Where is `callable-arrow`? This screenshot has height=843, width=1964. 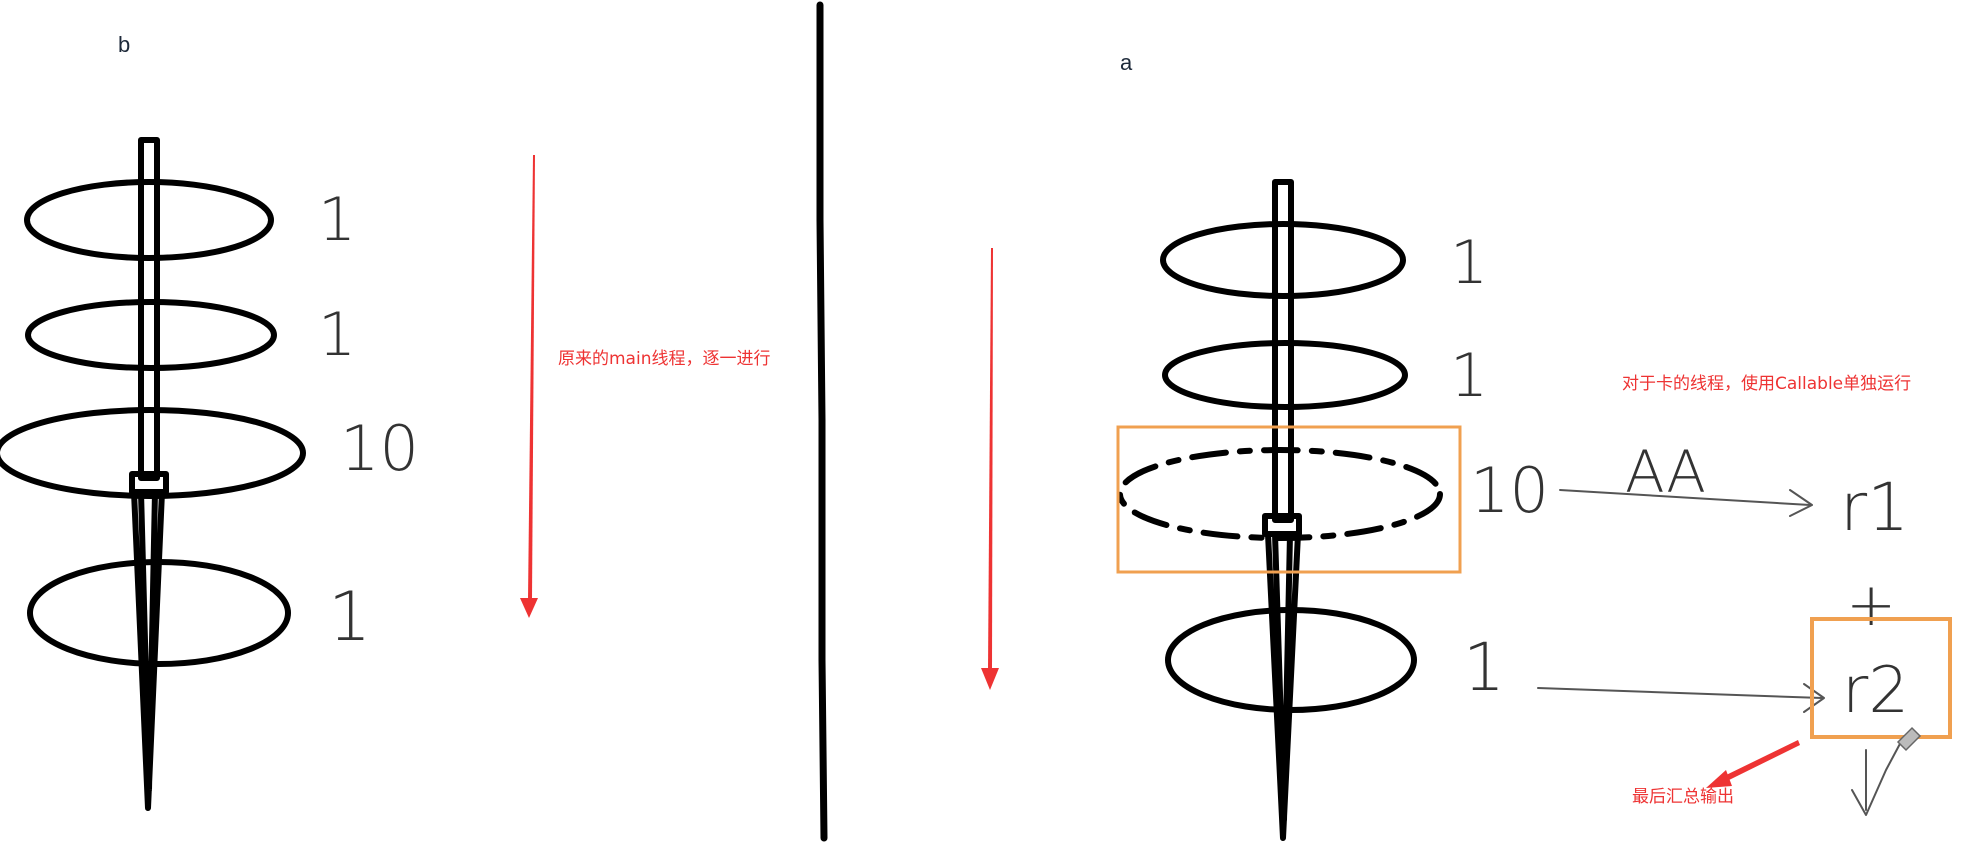
callable-arrow is located at coordinates (1686, 503).